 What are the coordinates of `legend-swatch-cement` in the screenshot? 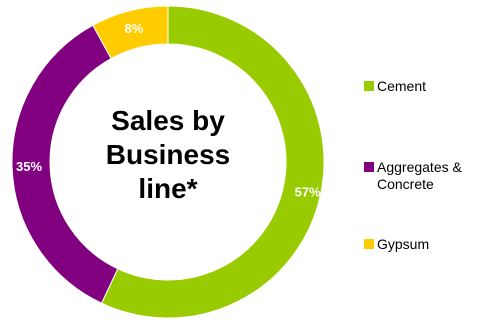 It's located at (369, 86).